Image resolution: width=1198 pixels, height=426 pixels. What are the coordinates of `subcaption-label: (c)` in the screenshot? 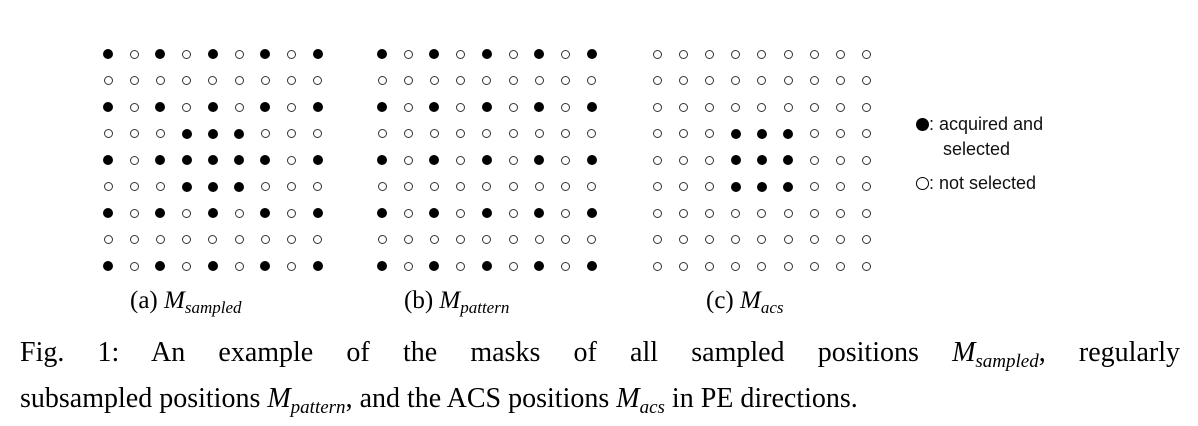 It's located at (720, 300).